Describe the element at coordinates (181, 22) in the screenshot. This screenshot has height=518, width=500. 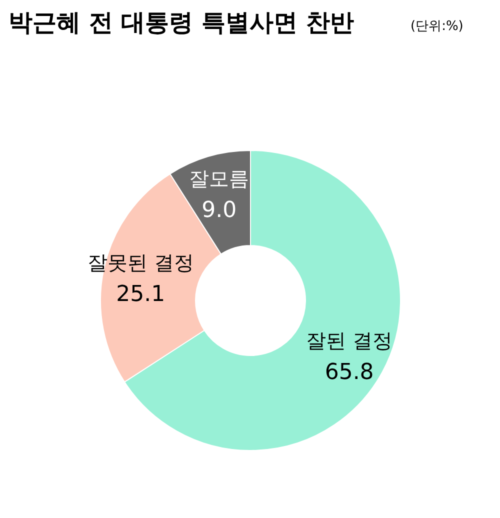
I see `chart-title: 박근혜 전 대통령 특별사면 찬반` at that location.